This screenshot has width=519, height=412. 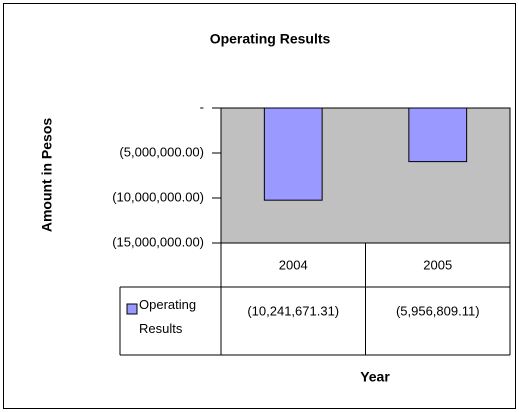 I want to click on y-tick-label: (10,000,000.00), so click(x=158, y=196).